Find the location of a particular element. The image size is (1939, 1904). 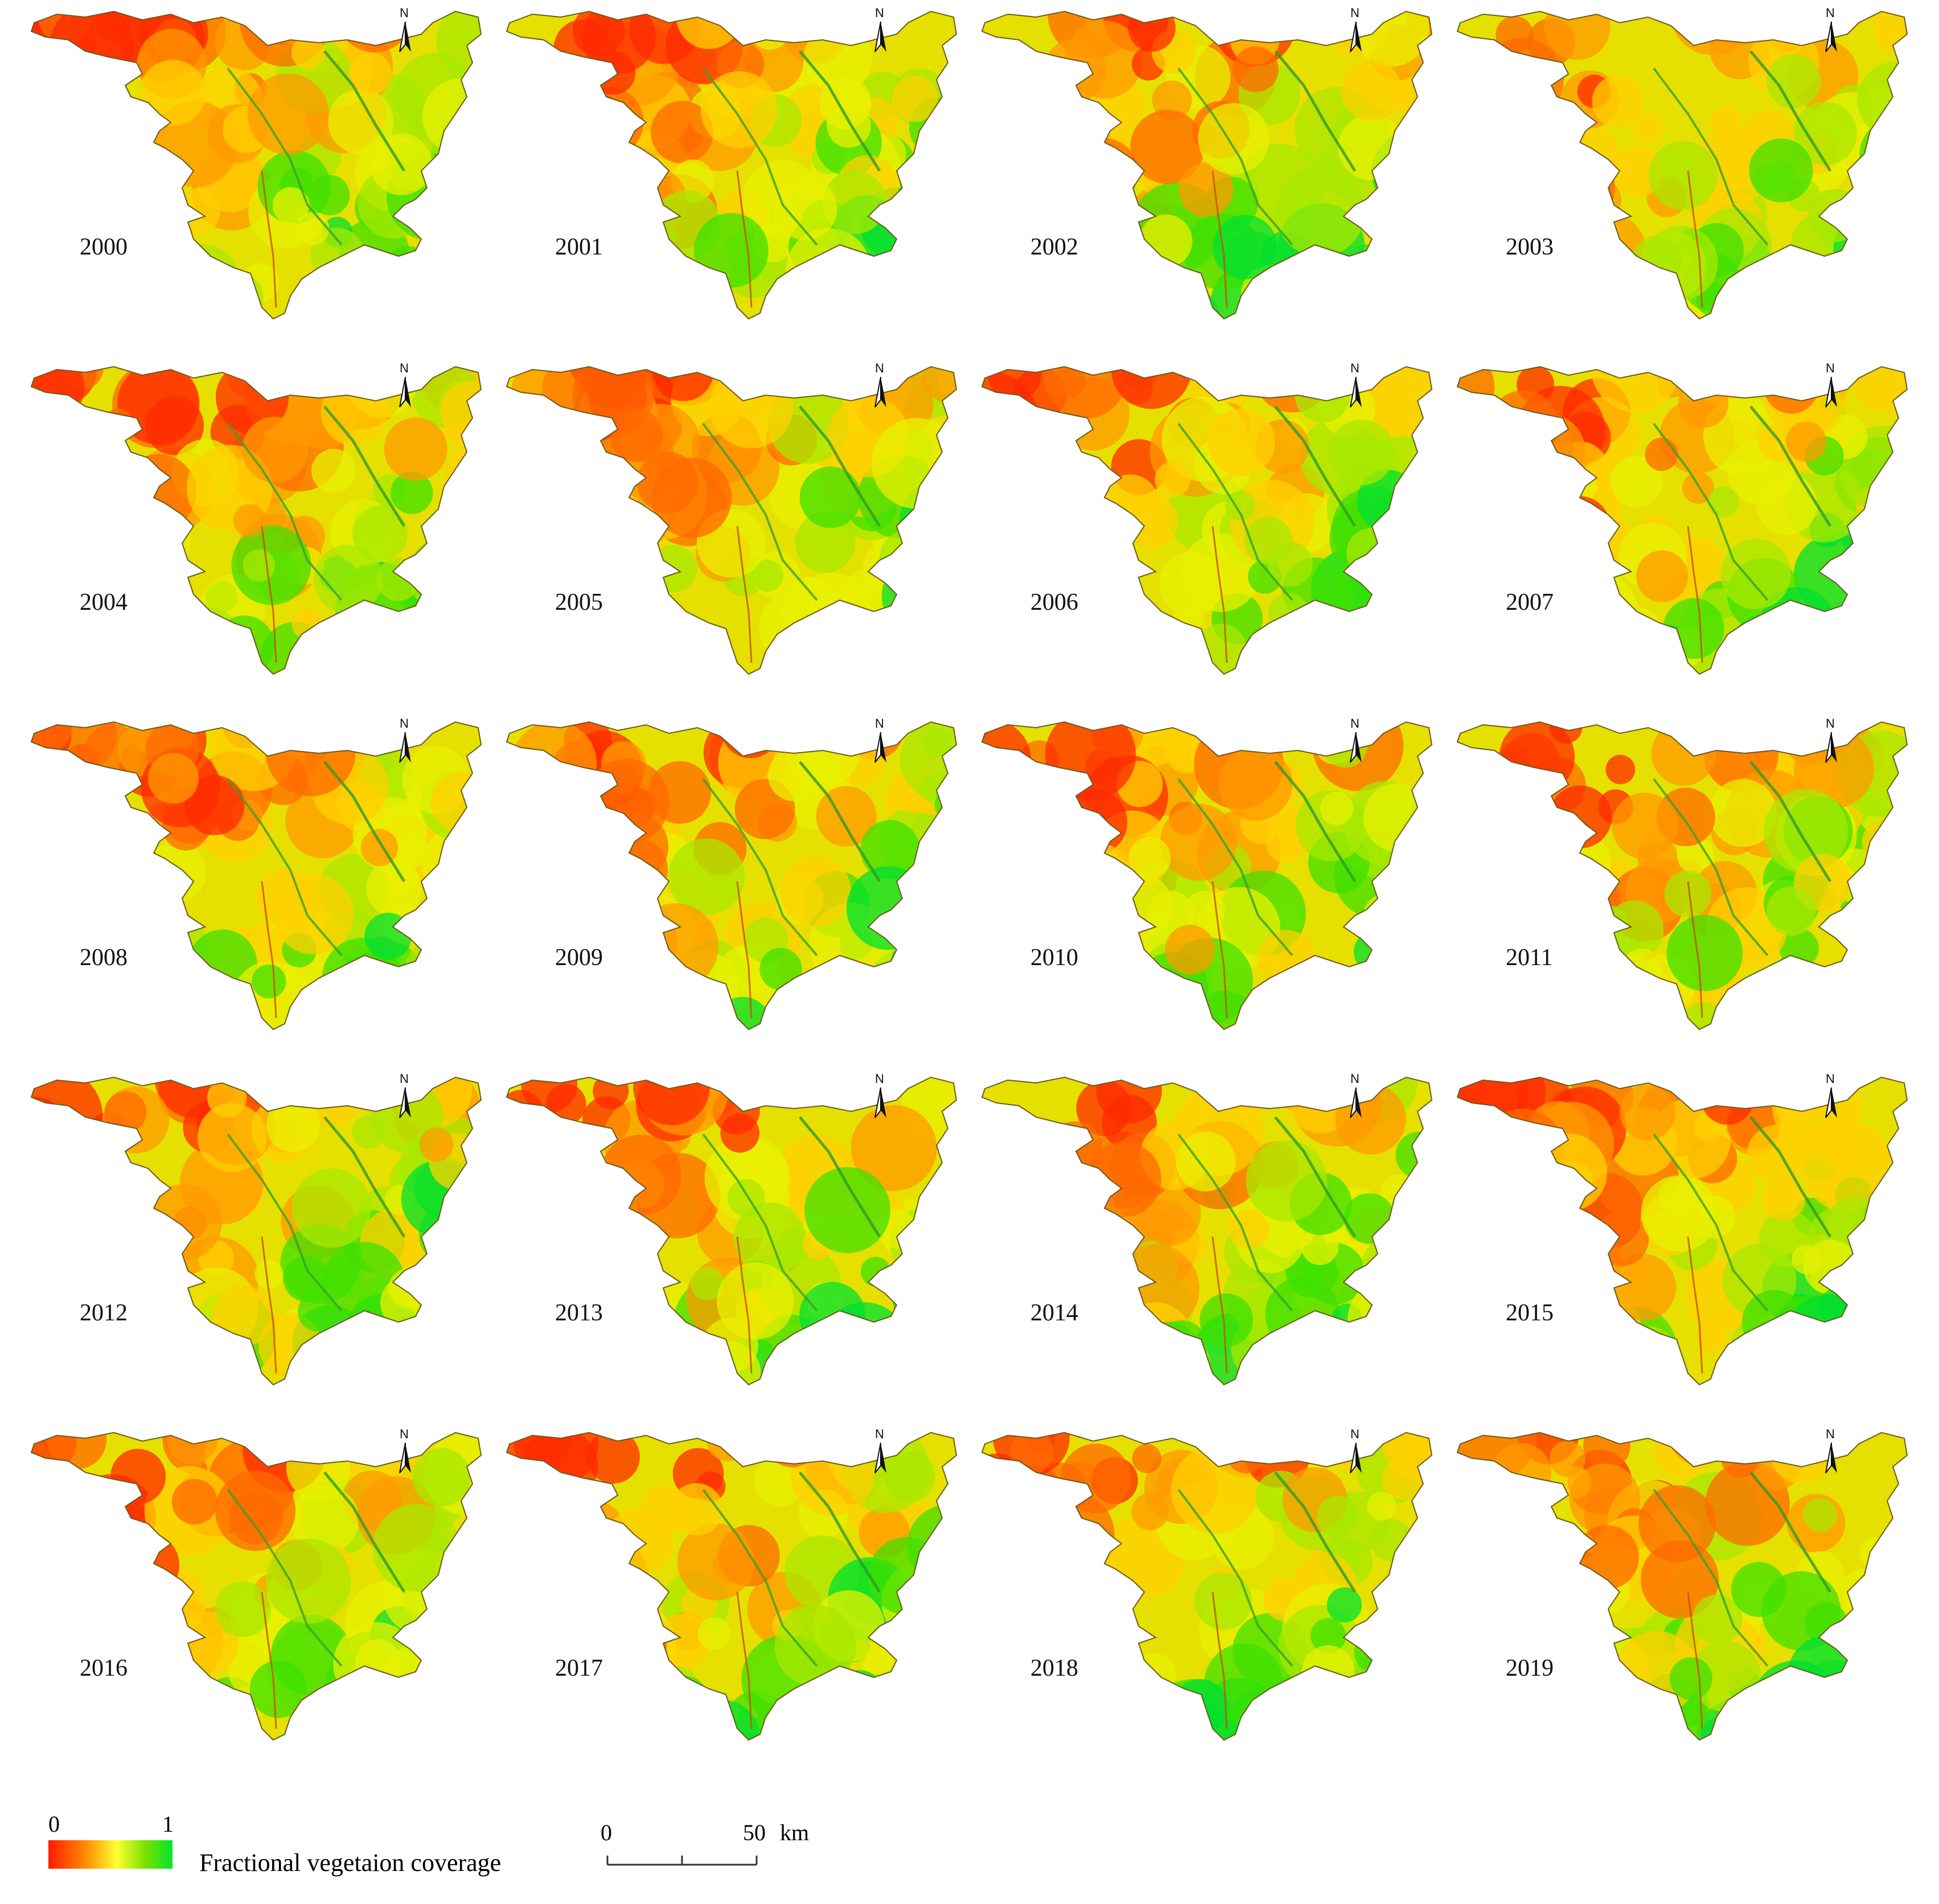

panel-year: 2015 is located at coordinates (1530, 1313).